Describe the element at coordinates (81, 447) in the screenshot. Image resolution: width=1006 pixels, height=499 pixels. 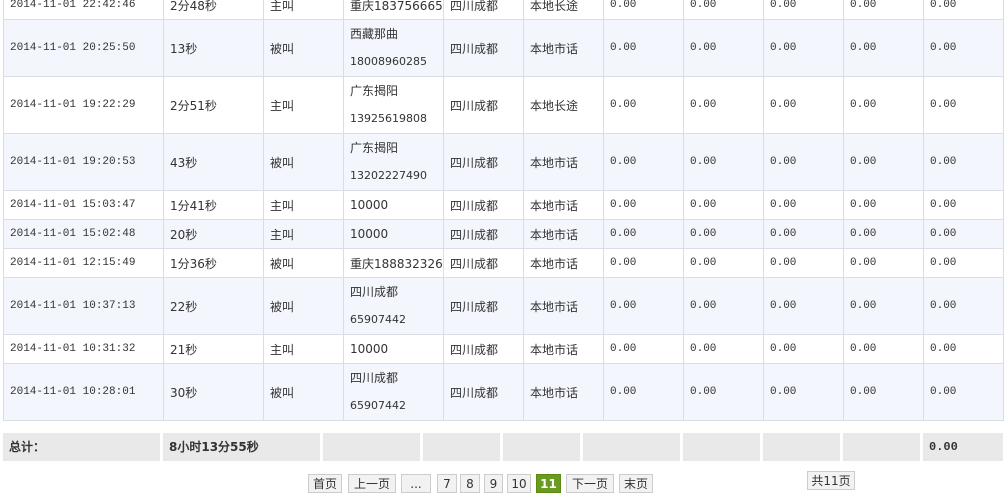
I see `summary-cell: 总计：` at that location.